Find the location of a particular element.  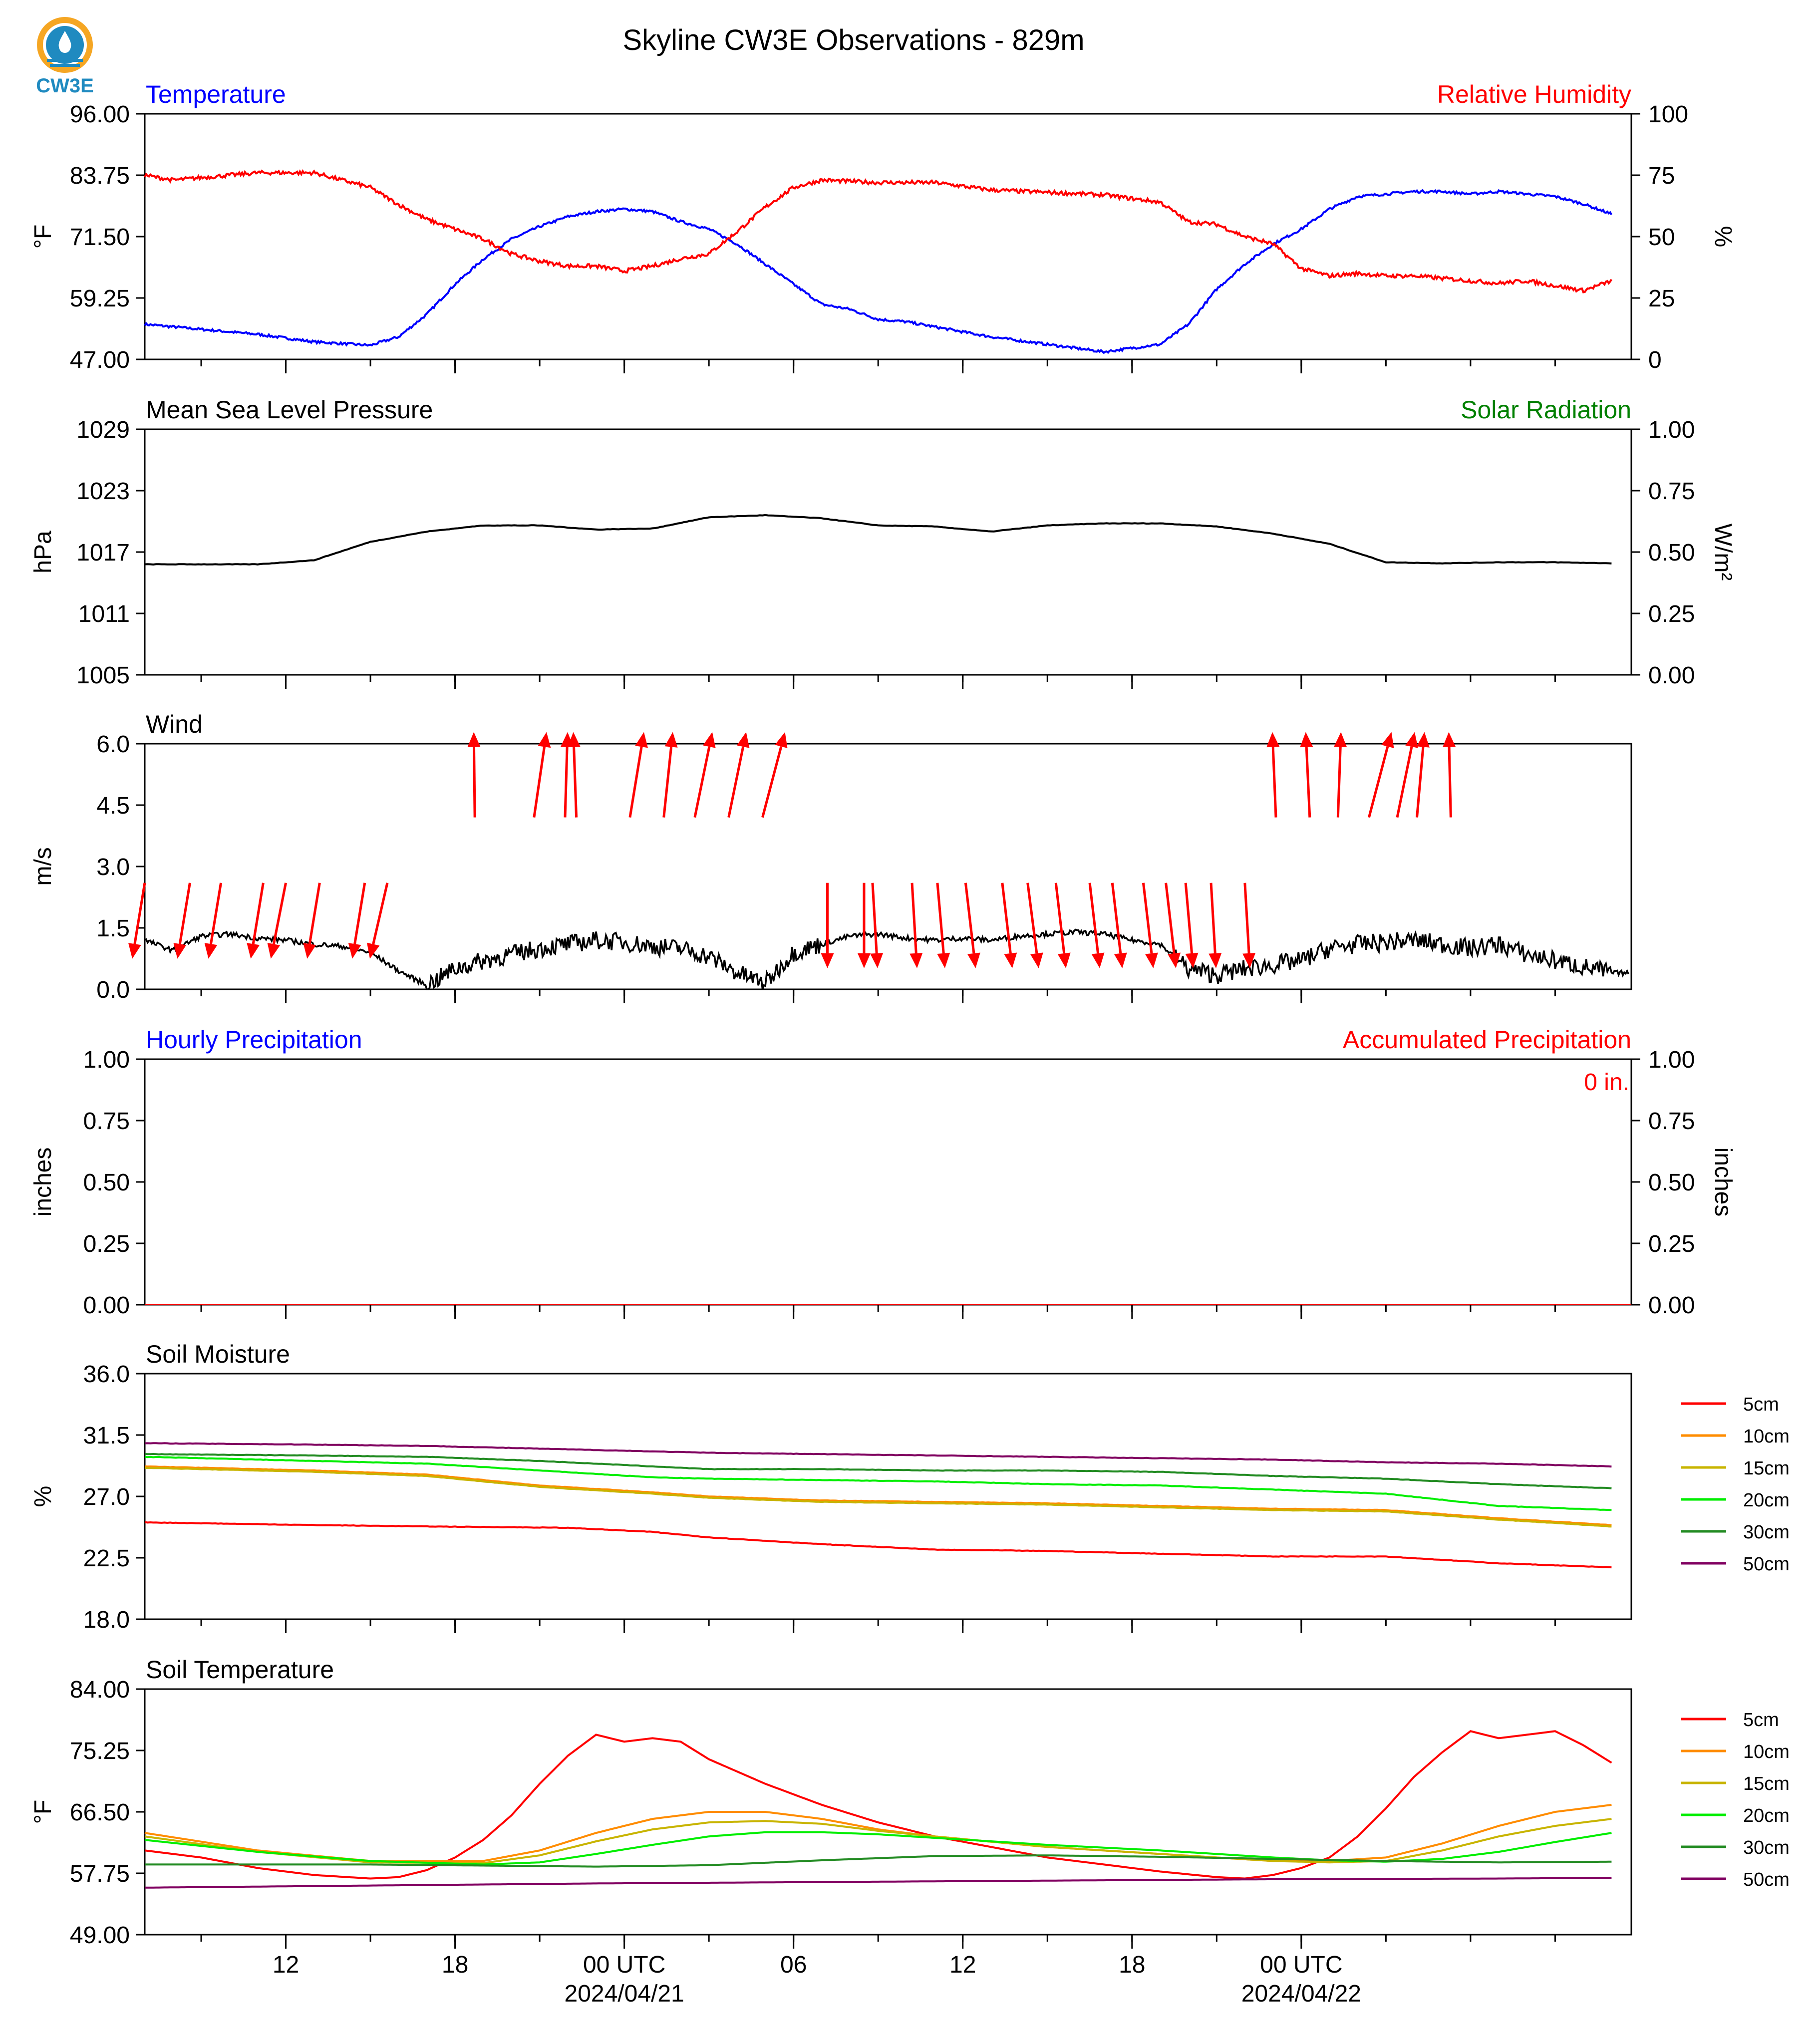

panel-title-left: Soil Moisture is located at coordinates (218, 1354).